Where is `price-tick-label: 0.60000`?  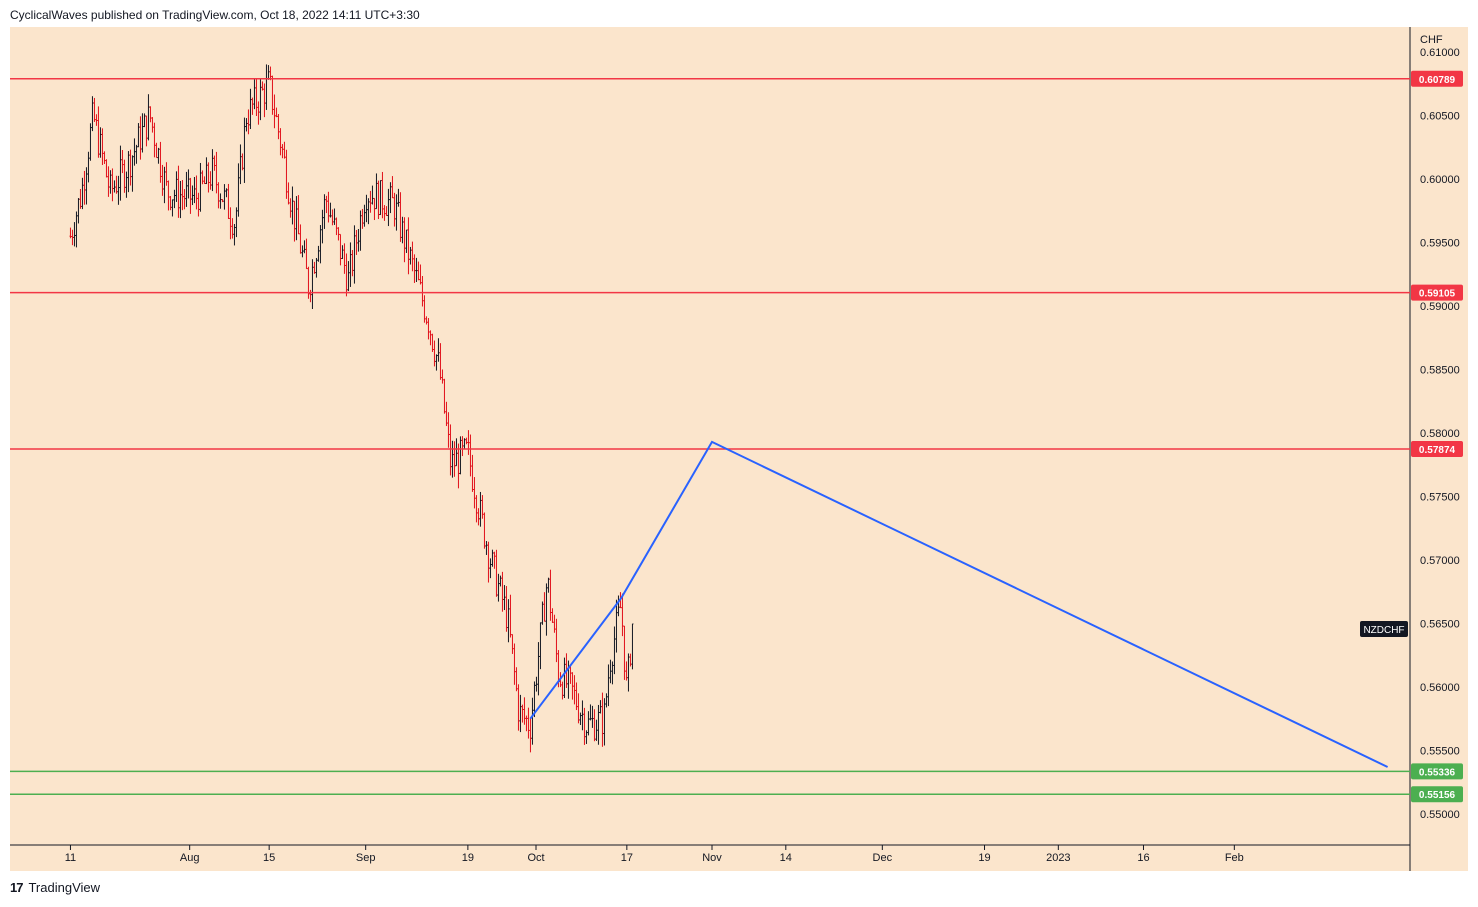
price-tick-label: 0.60000 is located at coordinates (1440, 180).